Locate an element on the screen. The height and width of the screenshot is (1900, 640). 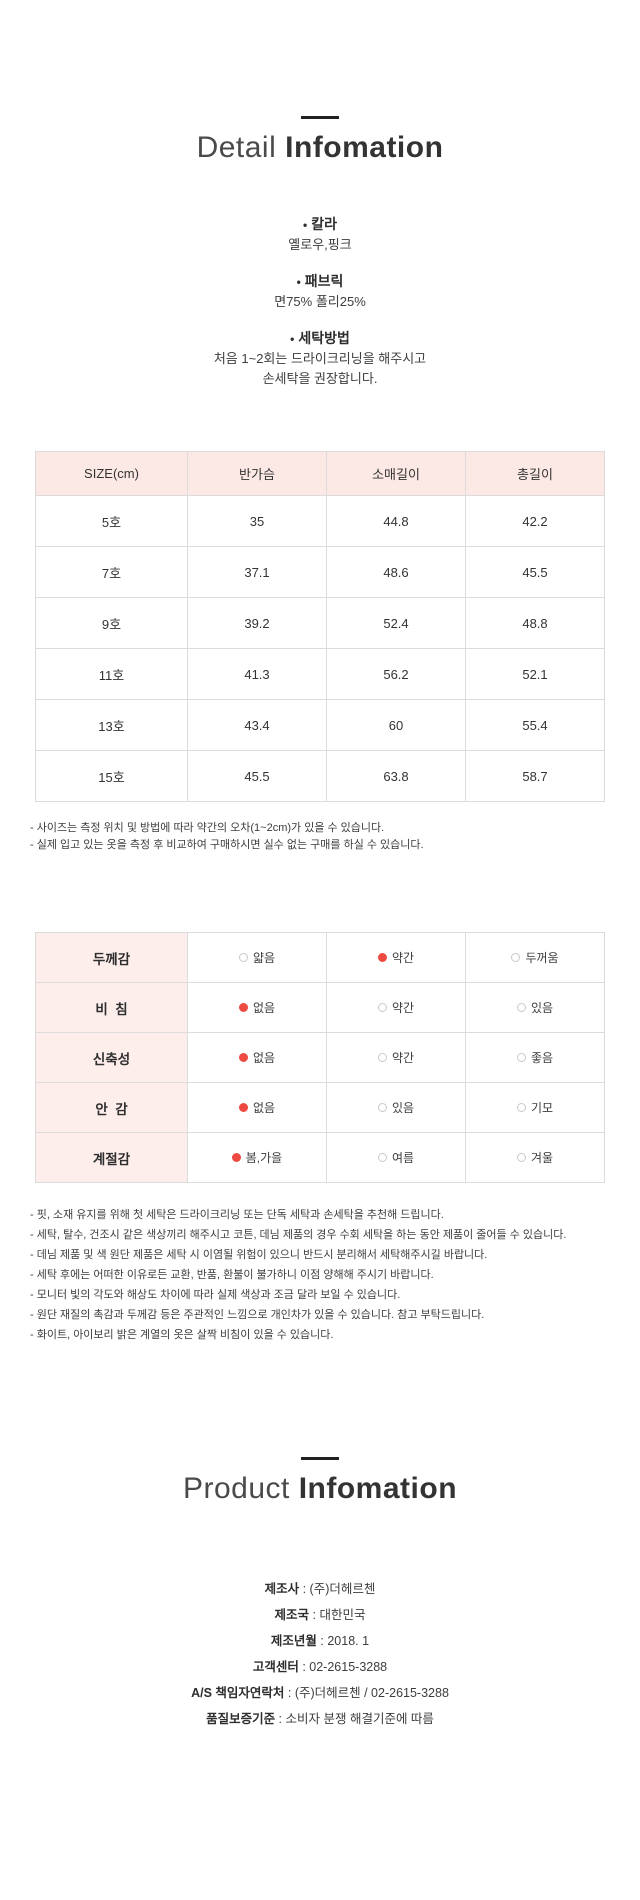
attribute-option-cell: 좋음 is located at coordinates (535, 1057).